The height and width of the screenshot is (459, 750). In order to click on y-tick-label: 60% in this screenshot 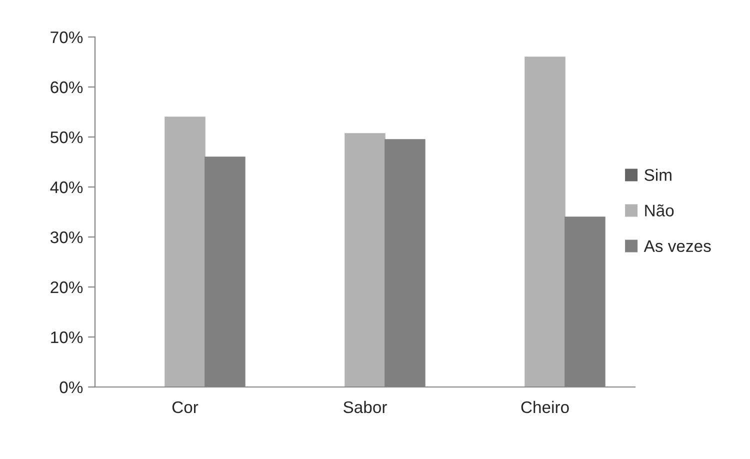, I will do `click(66, 87)`.